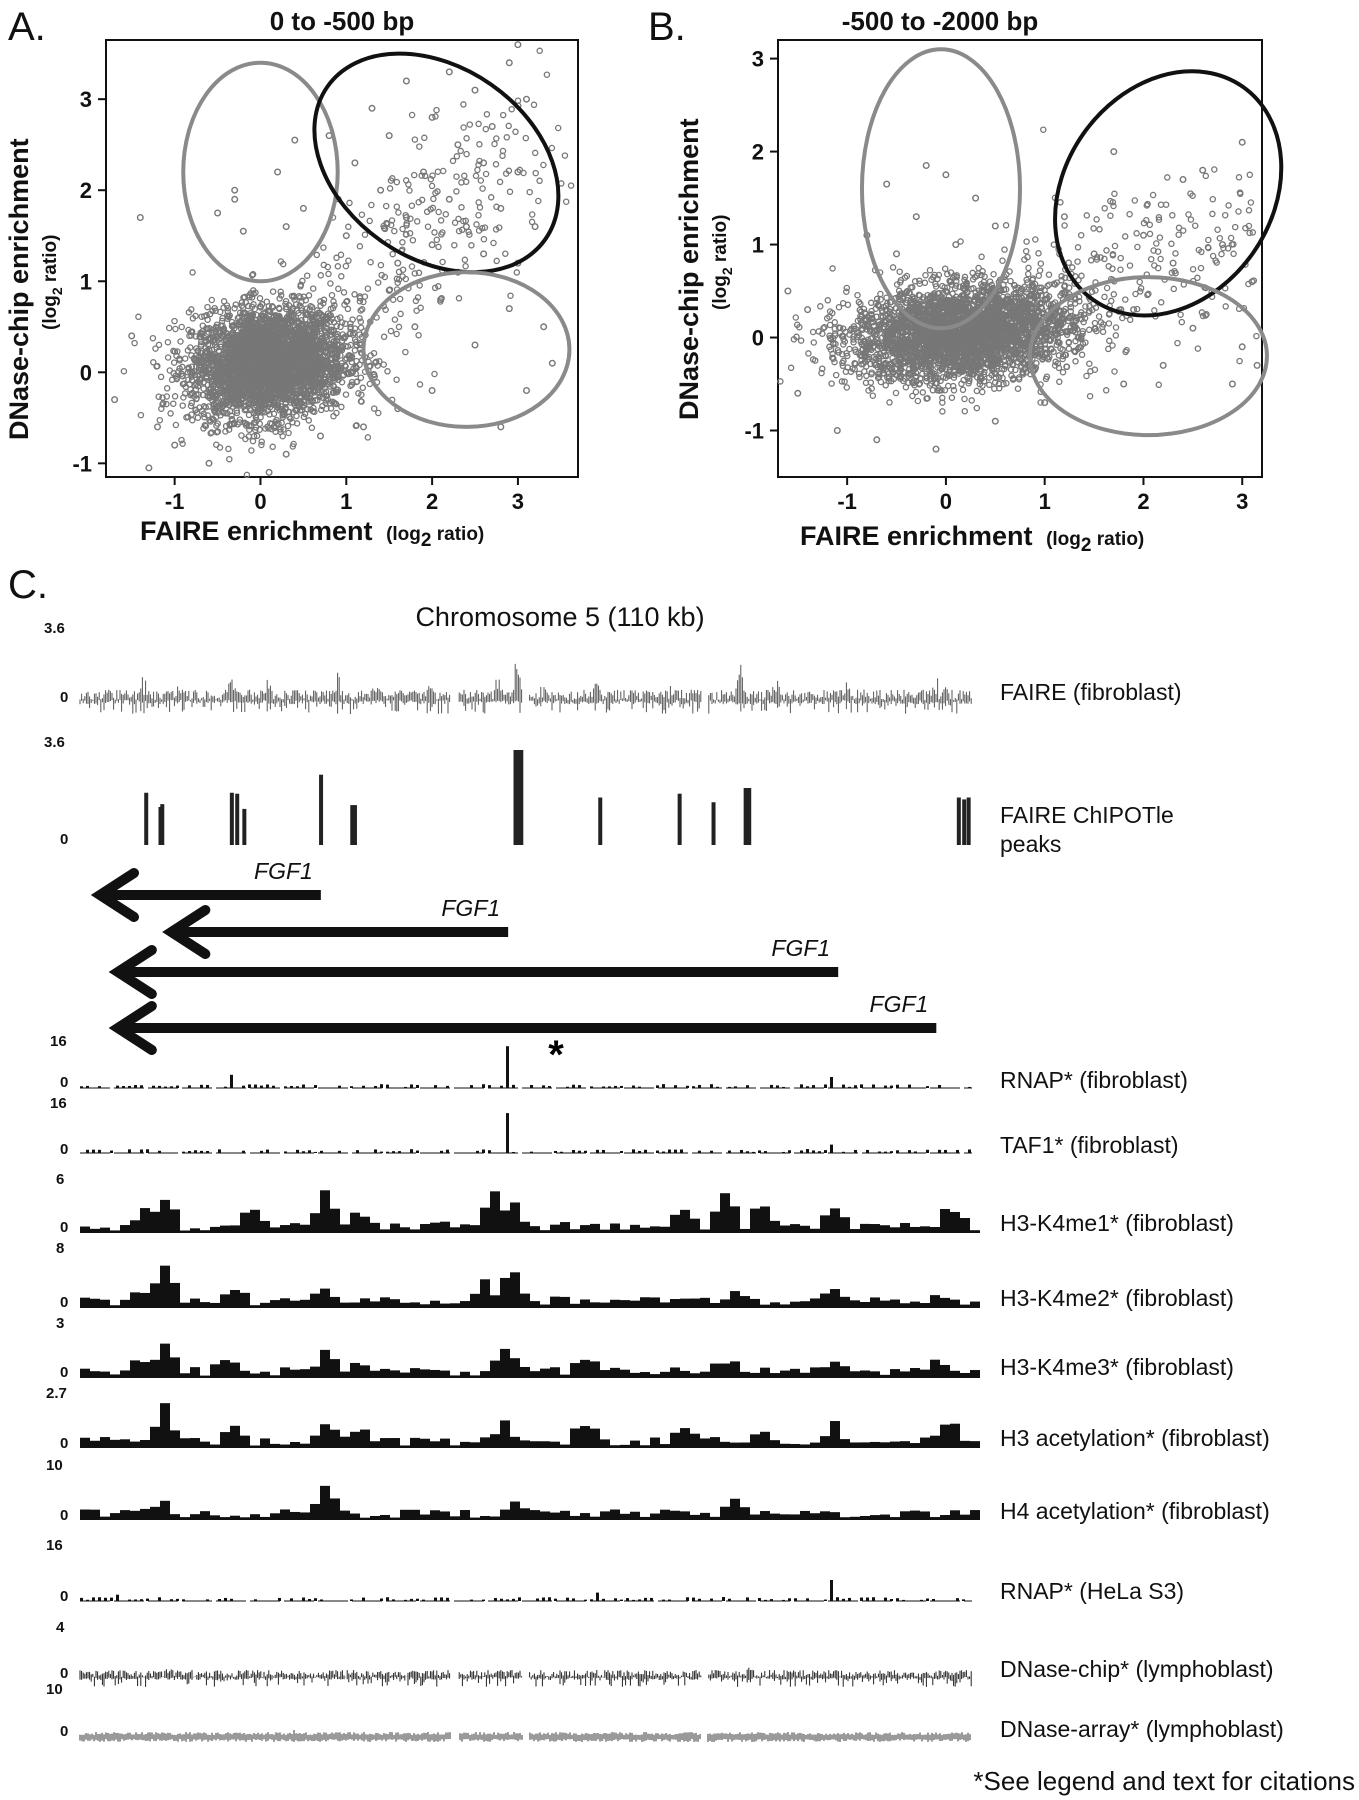  What do you see at coordinates (940, 21) in the screenshot?
I see `panel-b-title: -500 to -2000 bp` at bounding box center [940, 21].